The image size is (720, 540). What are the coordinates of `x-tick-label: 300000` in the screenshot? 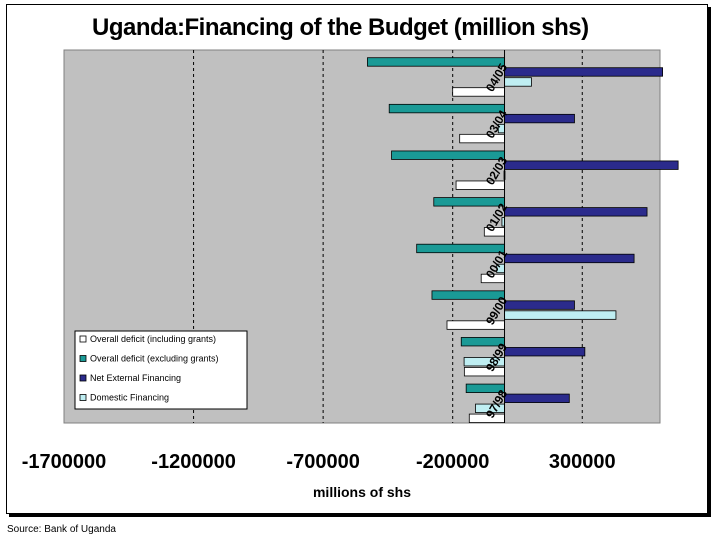 It's located at (582, 462).